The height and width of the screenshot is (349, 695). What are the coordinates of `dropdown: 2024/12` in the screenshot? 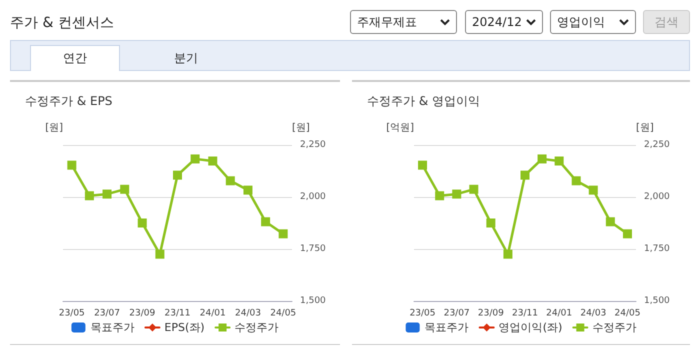 It's located at (504, 22).